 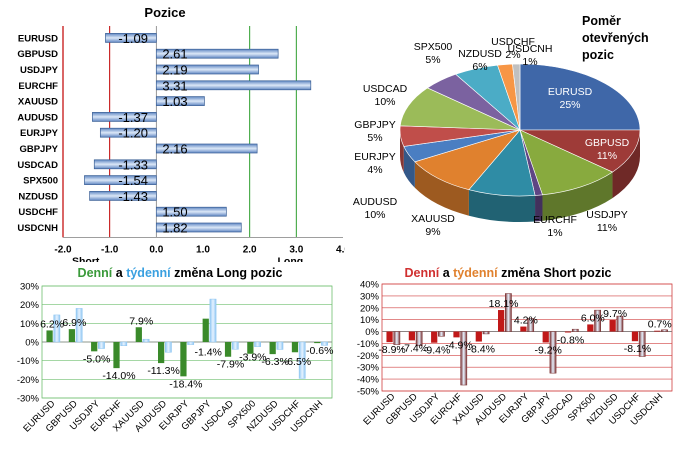 I want to click on data-label: -8.1%, so click(x=637, y=349).